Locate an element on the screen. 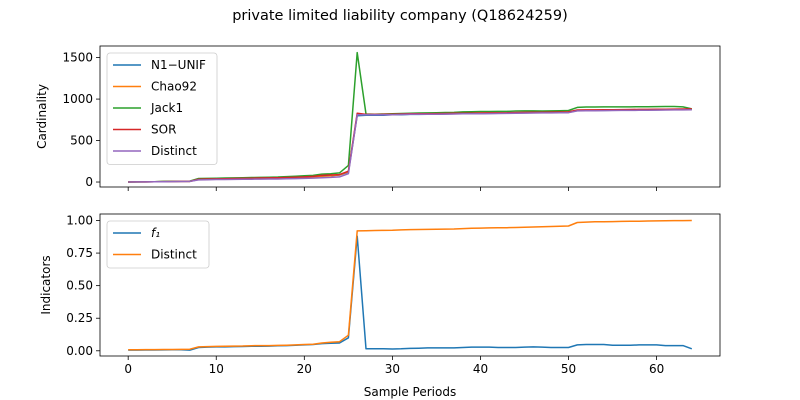 This screenshot has height=400, width=800. series-line is located at coordinates (410, 145).